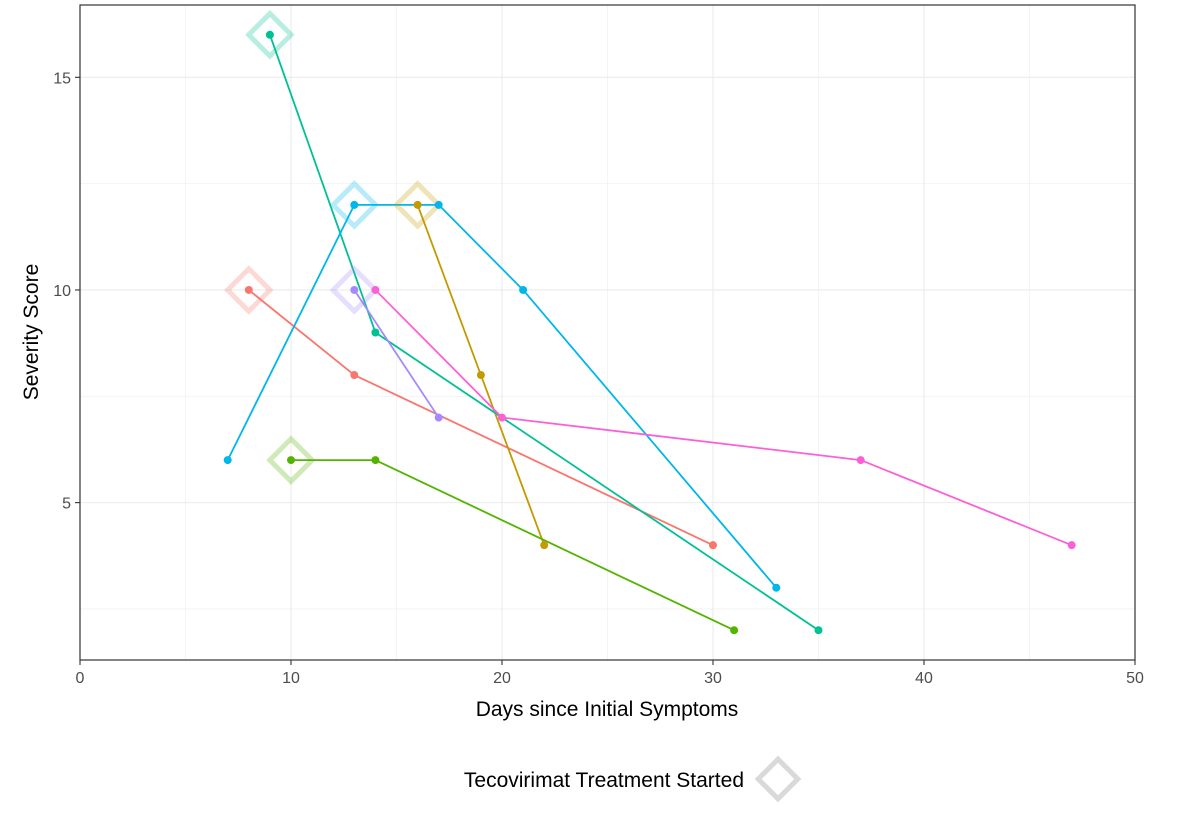 This screenshot has height=824, width=1196. I want to click on x-tick-label: 10, so click(291, 678).